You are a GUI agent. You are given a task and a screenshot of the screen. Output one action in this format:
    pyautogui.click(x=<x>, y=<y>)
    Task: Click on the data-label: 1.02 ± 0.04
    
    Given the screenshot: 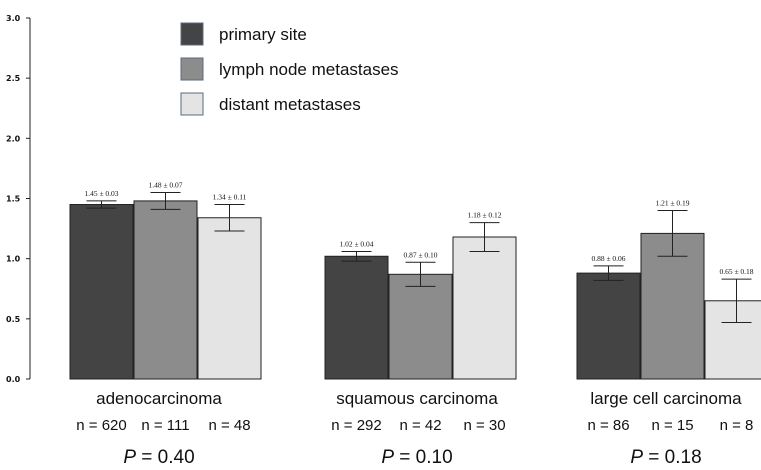 What is the action you would take?
    pyautogui.click(x=356, y=243)
    